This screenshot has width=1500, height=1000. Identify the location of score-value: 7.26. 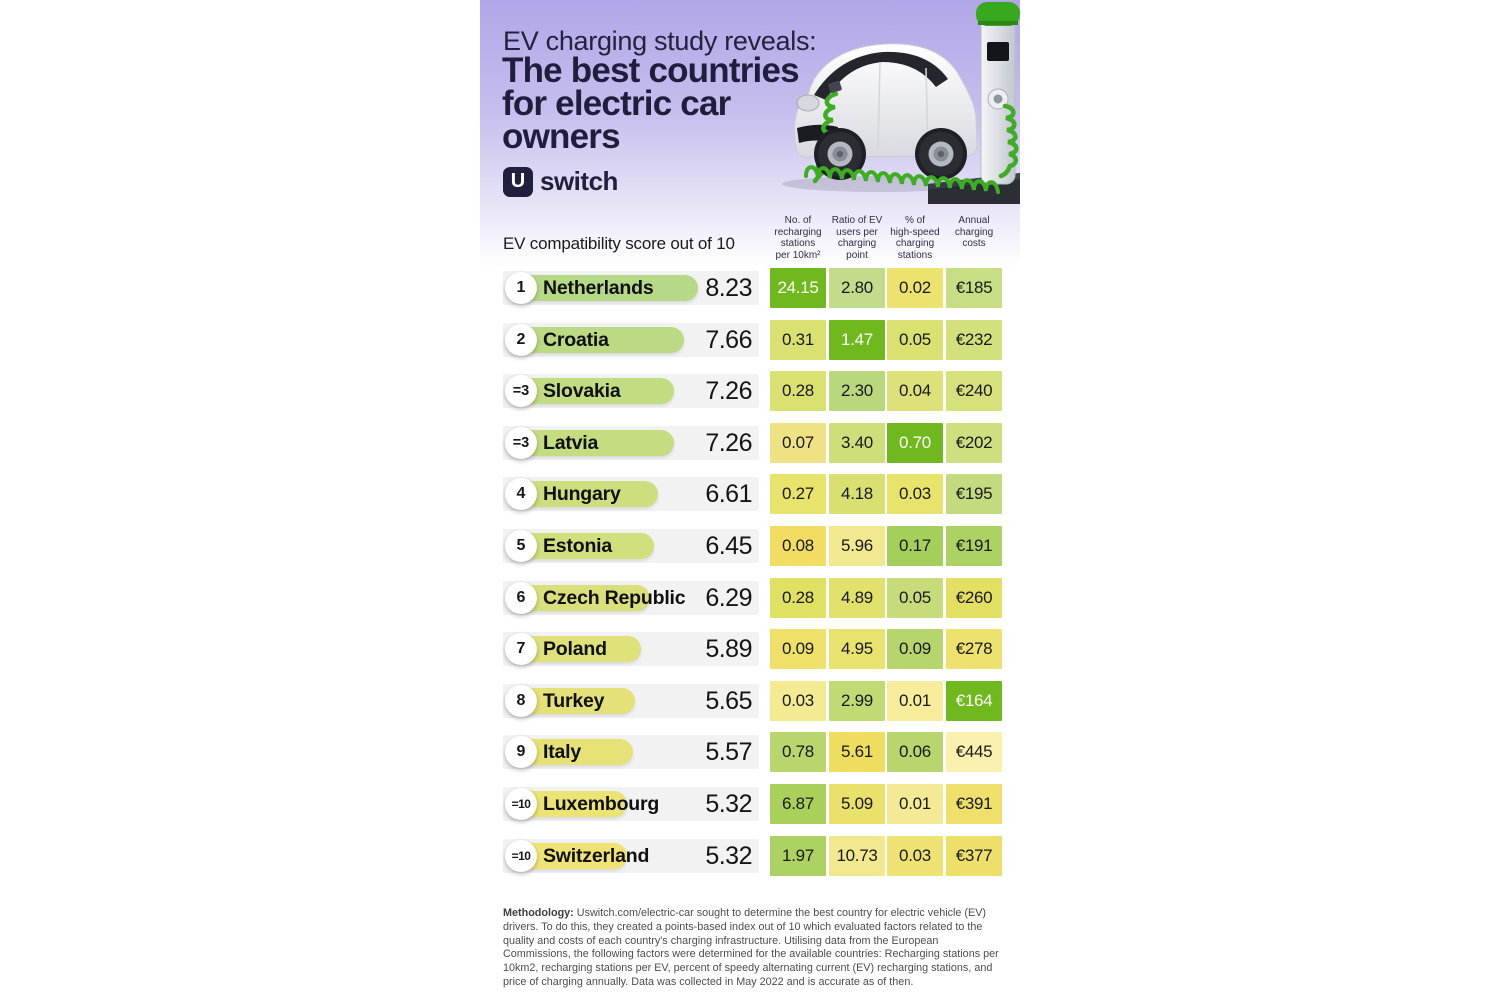
(728, 442).